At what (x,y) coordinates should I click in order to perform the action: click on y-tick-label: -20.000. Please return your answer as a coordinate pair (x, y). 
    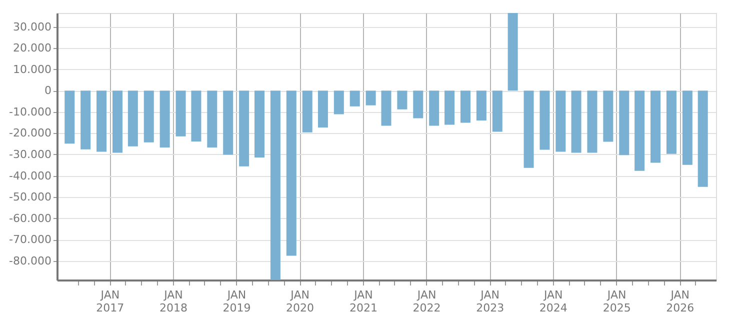
    Looking at the image, I should click on (30, 133).